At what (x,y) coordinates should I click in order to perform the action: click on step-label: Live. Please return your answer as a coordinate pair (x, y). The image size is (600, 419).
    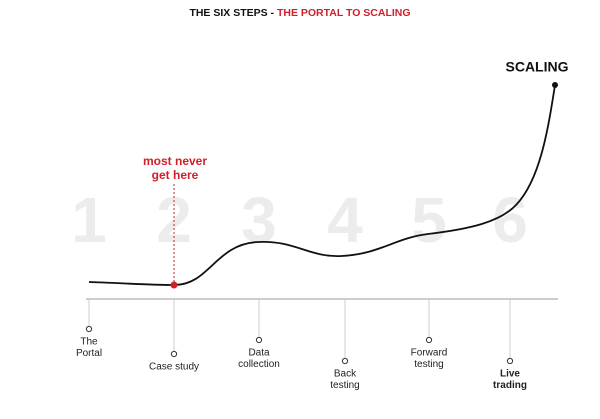
    Looking at the image, I should click on (510, 374).